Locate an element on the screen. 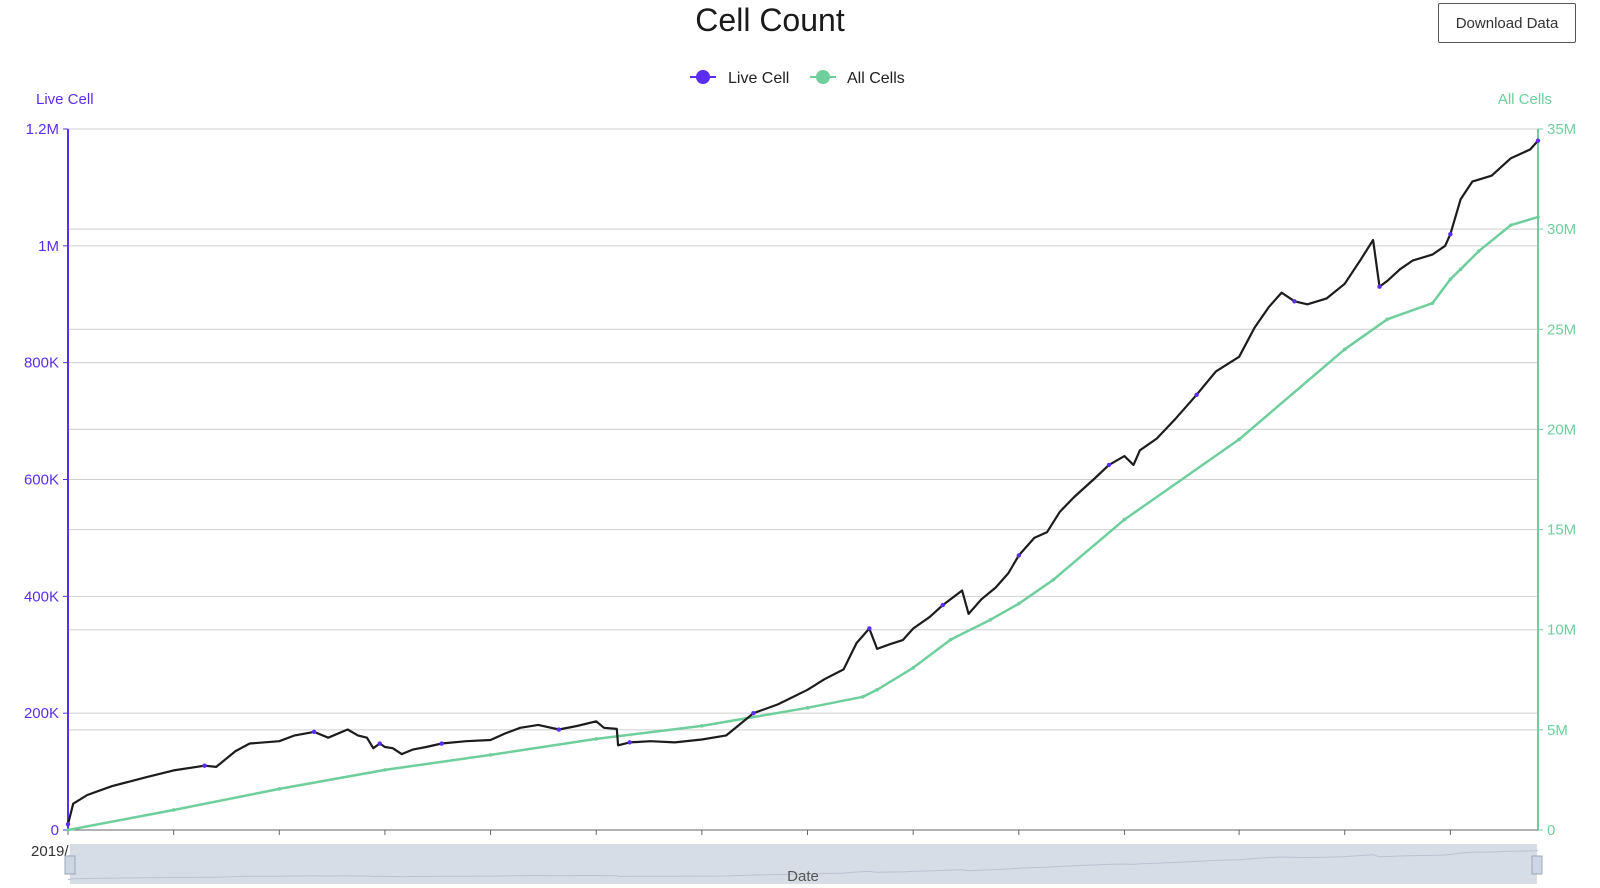 The height and width of the screenshot is (888, 1600). right-tick-label: 30M is located at coordinates (1561, 229).